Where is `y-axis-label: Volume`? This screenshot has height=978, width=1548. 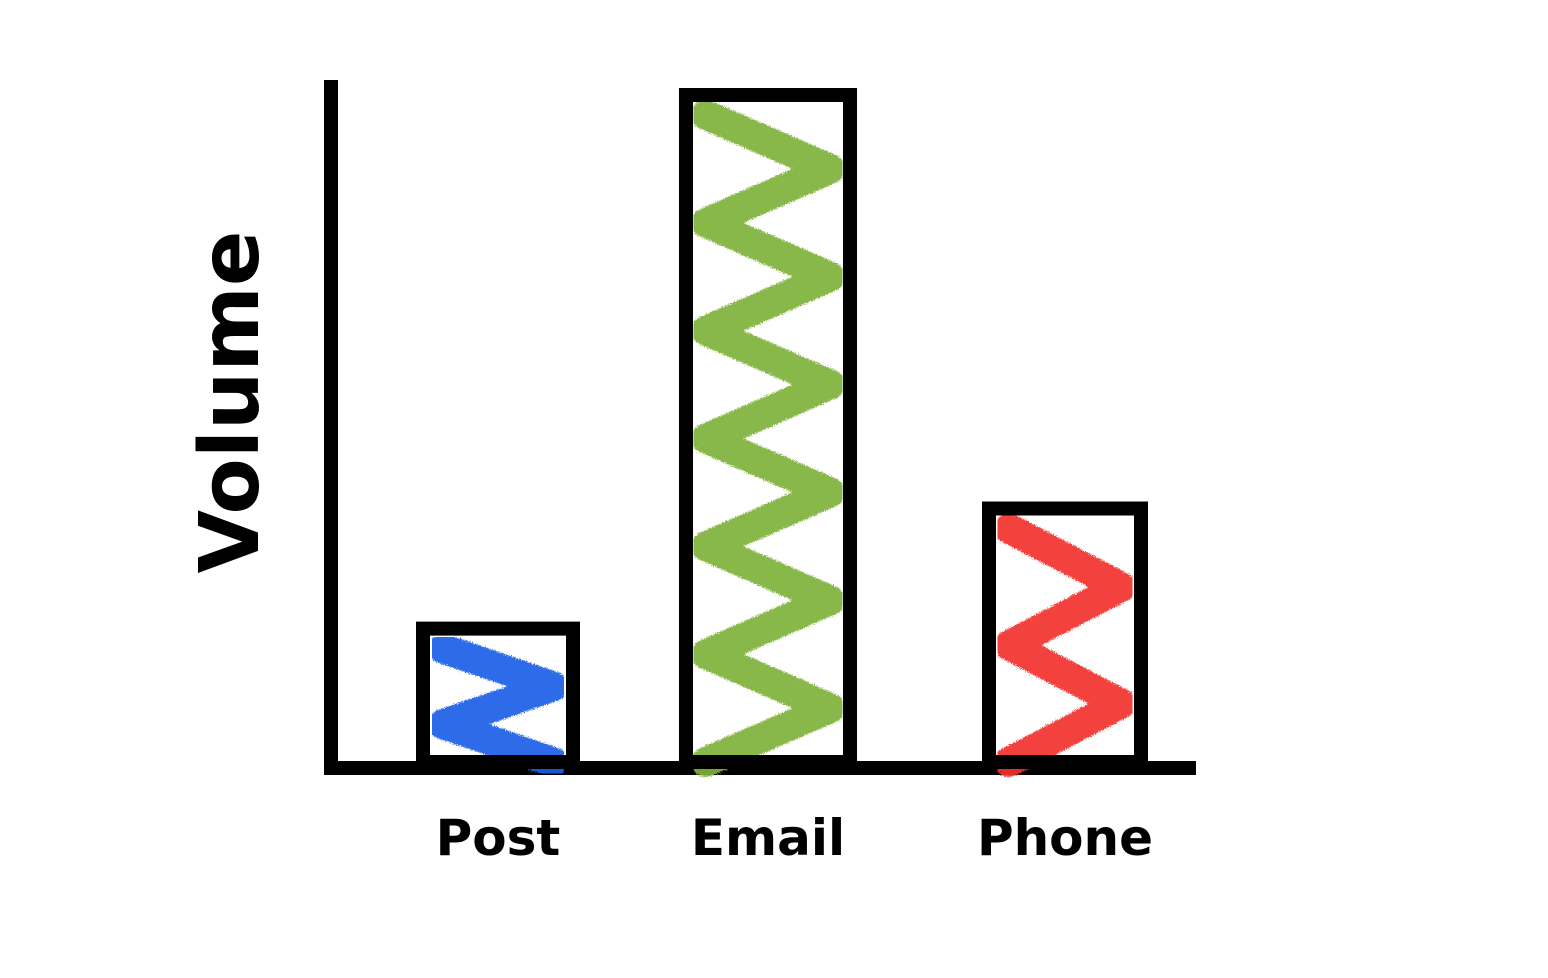
y-axis-label: Volume is located at coordinates (230, 402).